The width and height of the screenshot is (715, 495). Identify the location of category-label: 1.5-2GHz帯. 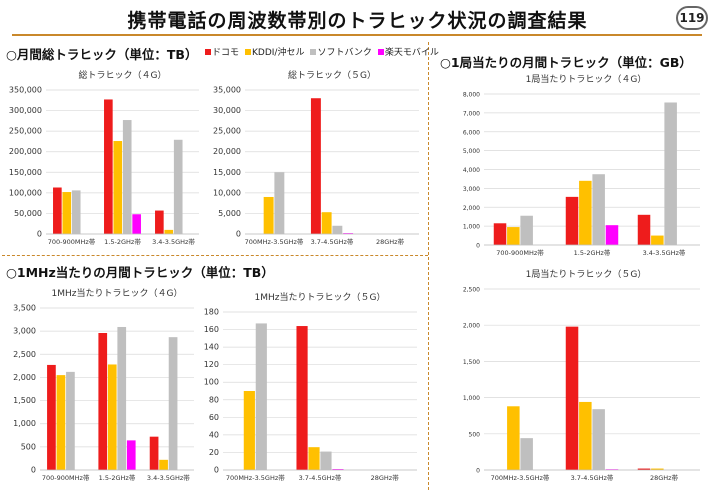
(117, 477).